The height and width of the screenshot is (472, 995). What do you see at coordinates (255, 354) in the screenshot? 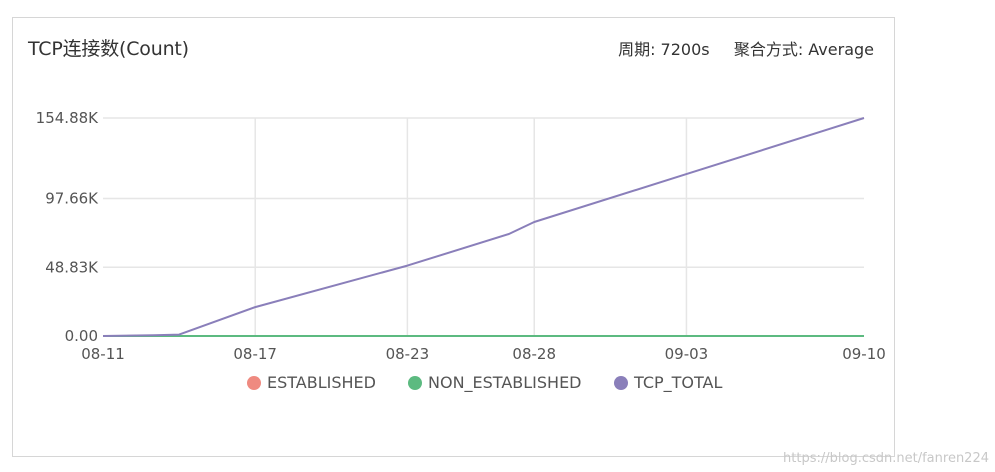
I see `x-tick-label: 08-17` at bounding box center [255, 354].